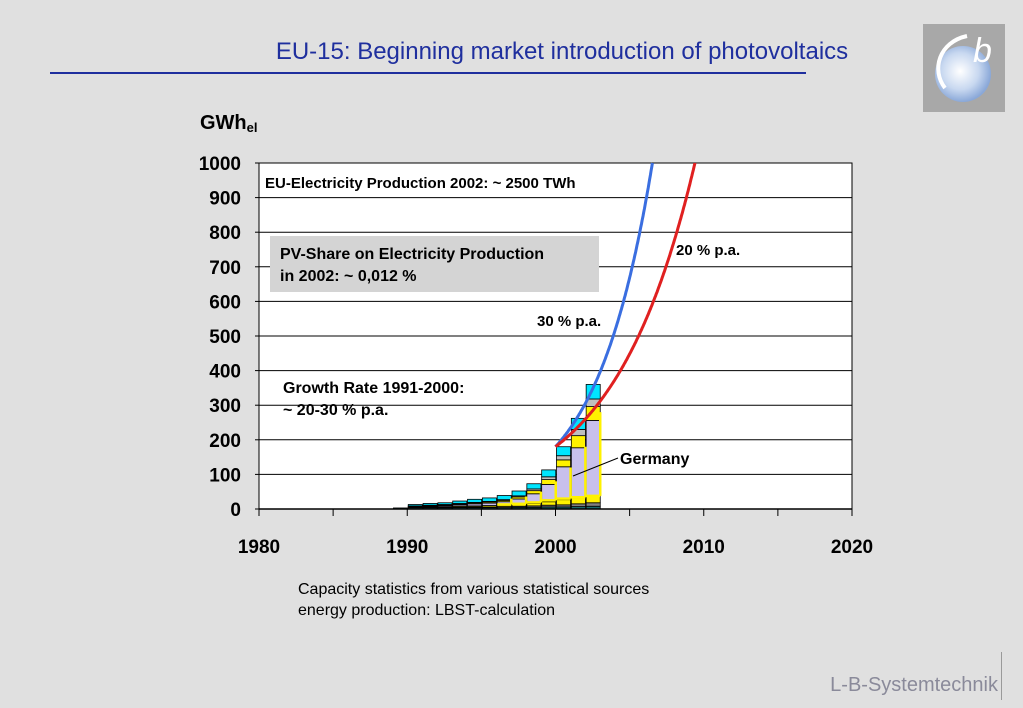  What do you see at coordinates (654, 459) in the screenshot?
I see `germany-label: Germany` at bounding box center [654, 459].